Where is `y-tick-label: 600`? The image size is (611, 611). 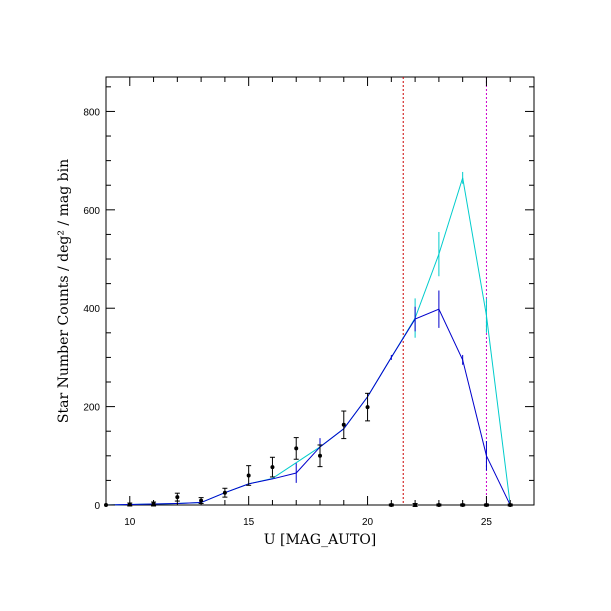
y-tick-label: 600 is located at coordinates (91, 211).